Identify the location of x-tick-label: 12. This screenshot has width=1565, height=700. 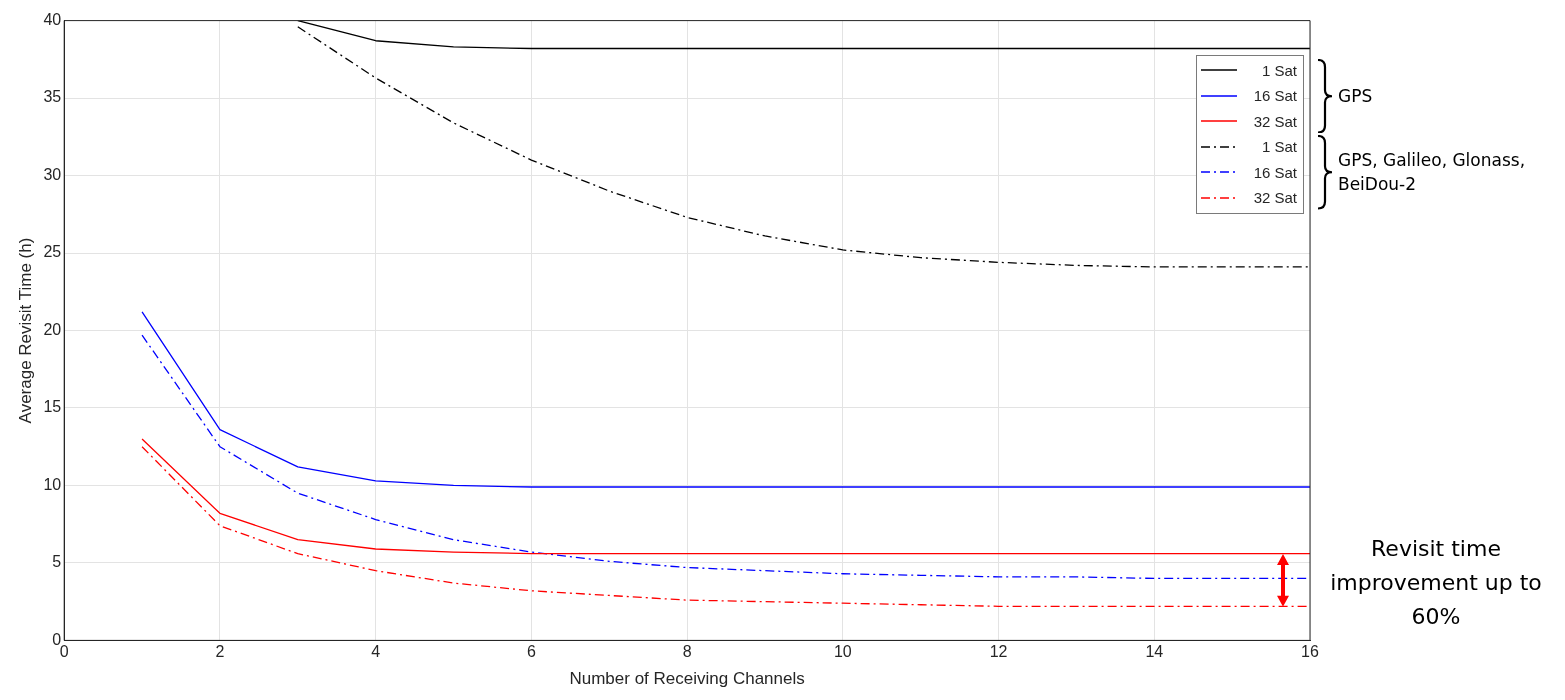
(998, 652).